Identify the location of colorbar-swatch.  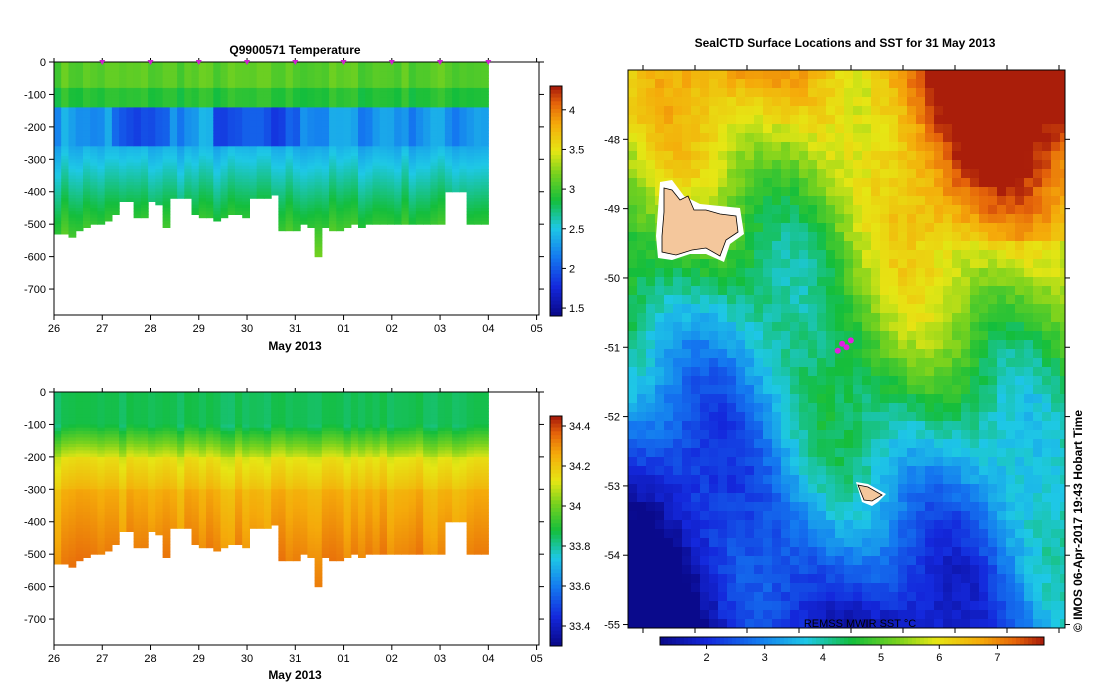
(556, 95).